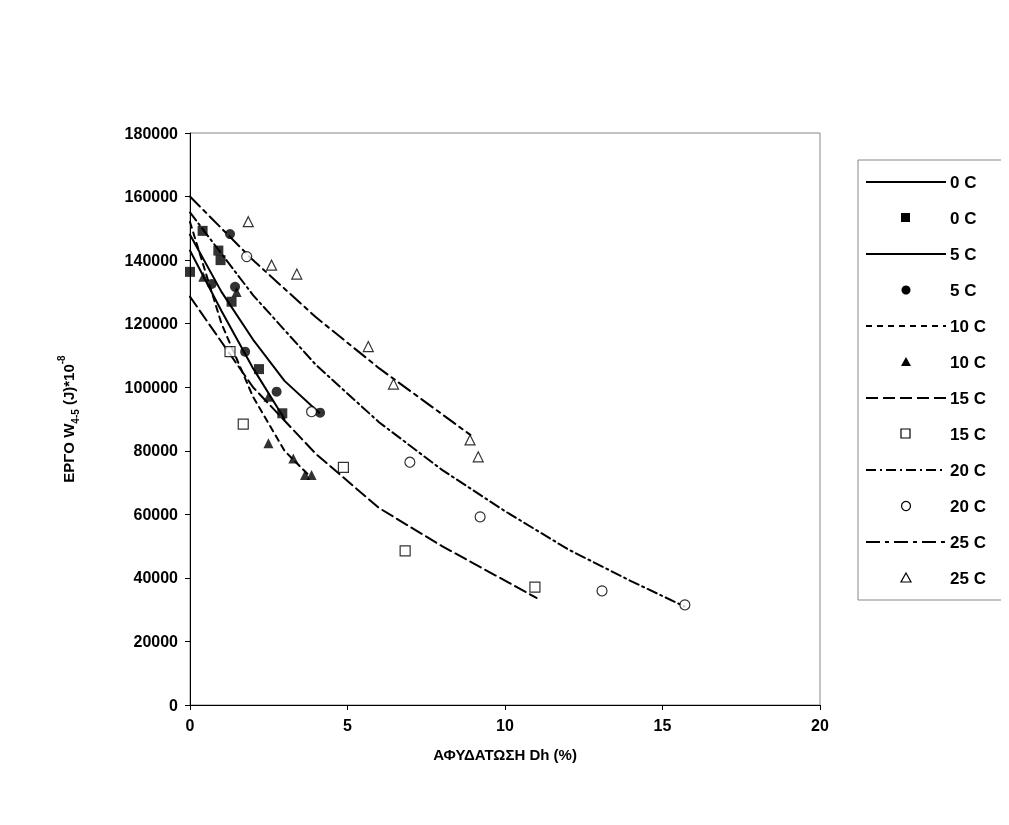 This screenshot has width=1009, height=825. What do you see at coordinates (174, 705) in the screenshot?
I see `y-tick-label: 0` at bounding box center [174, 705].